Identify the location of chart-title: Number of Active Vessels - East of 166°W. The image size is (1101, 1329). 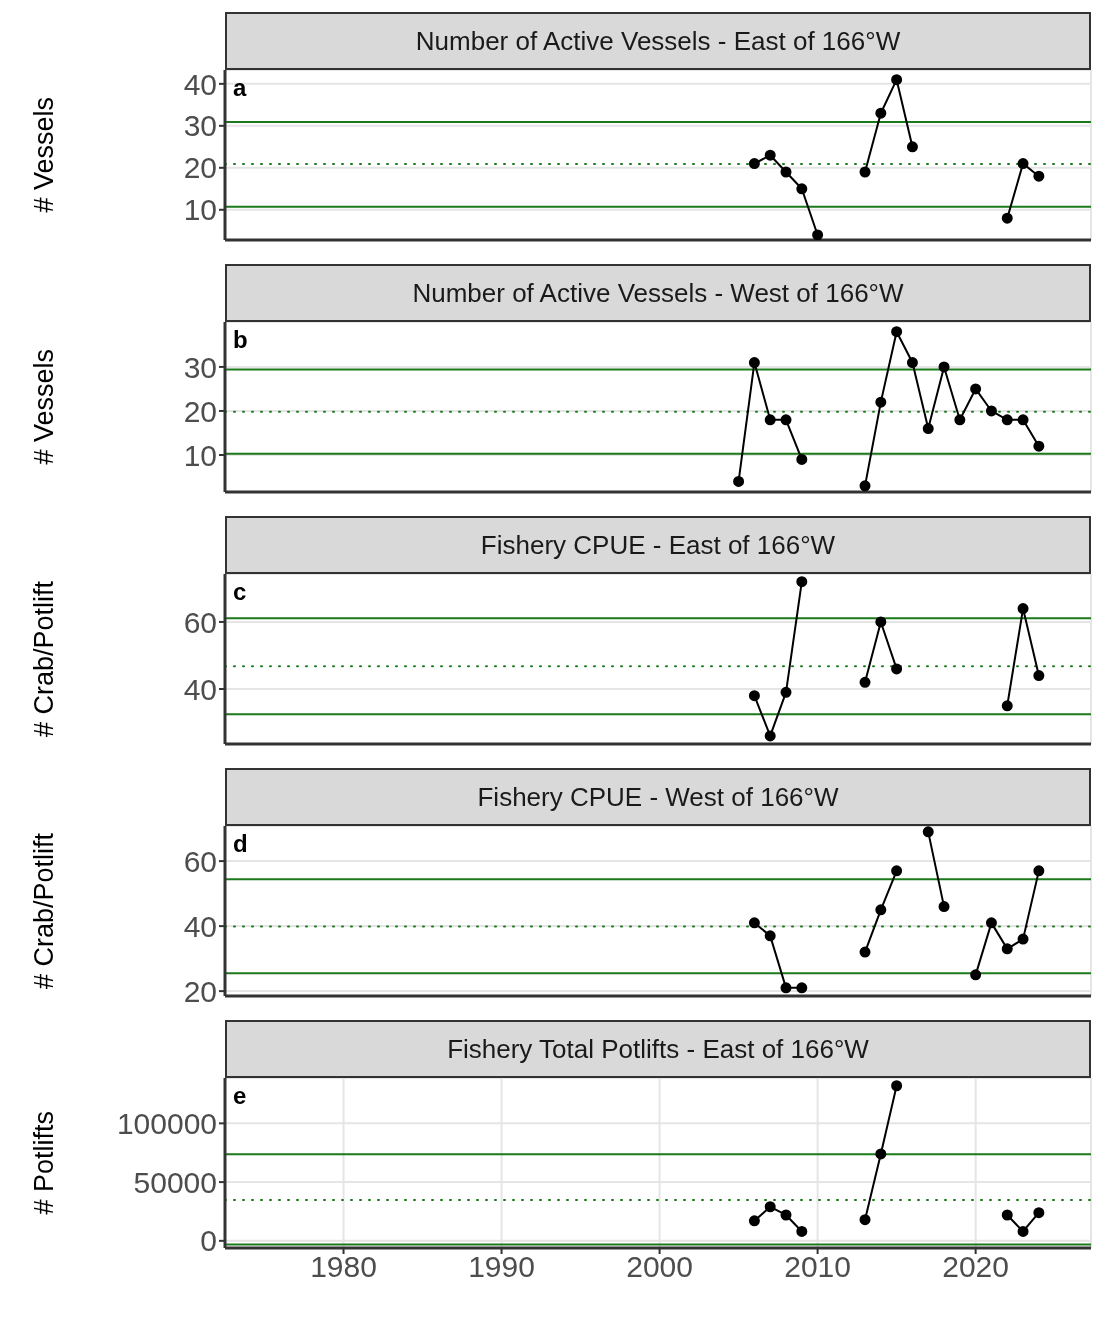
(658, 41).